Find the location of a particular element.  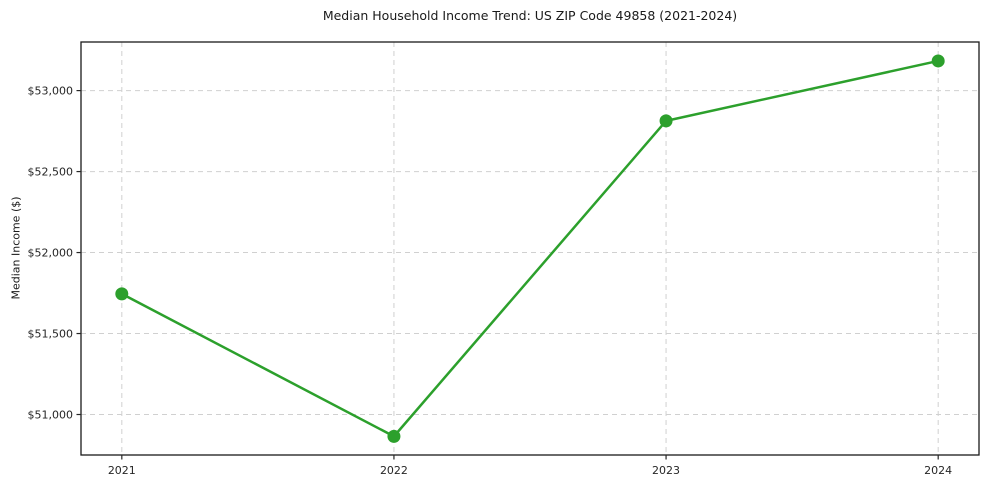

x-tick-label: 2021 is located at coordinates (122, 470).